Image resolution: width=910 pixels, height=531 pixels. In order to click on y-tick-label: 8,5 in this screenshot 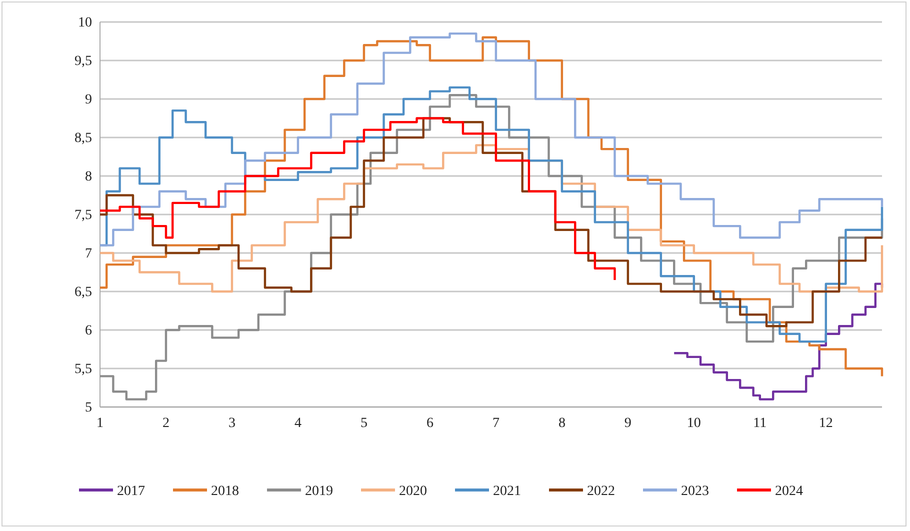, I will do `click(83, 138)`.